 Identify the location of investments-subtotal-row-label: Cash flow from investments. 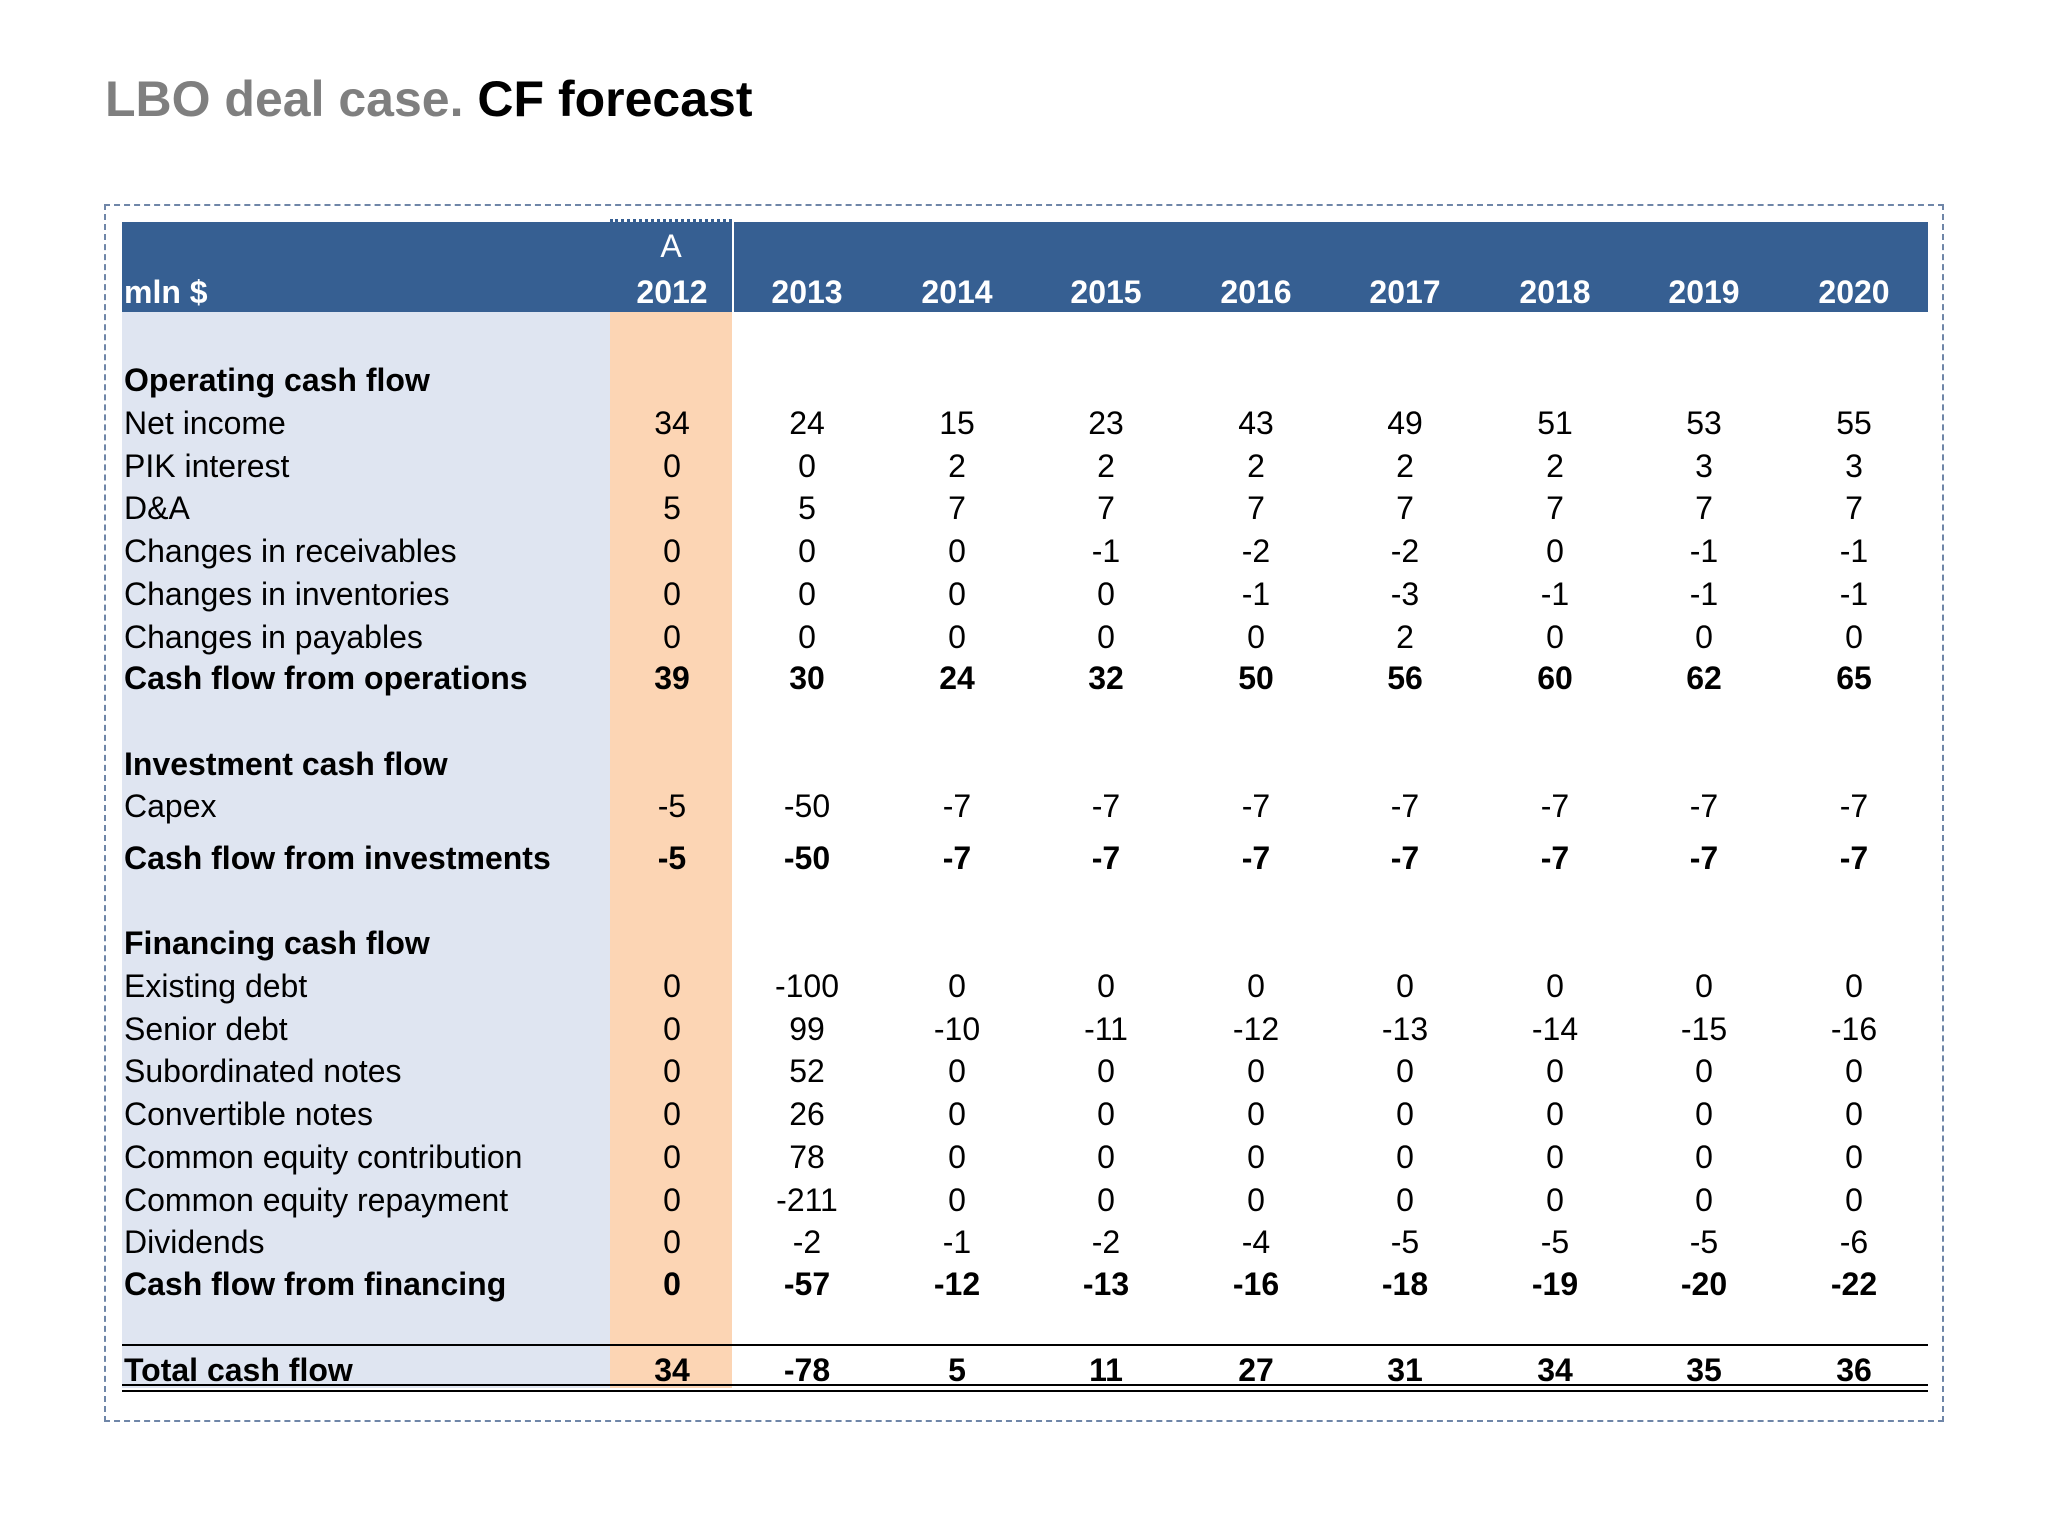
(337, 858).